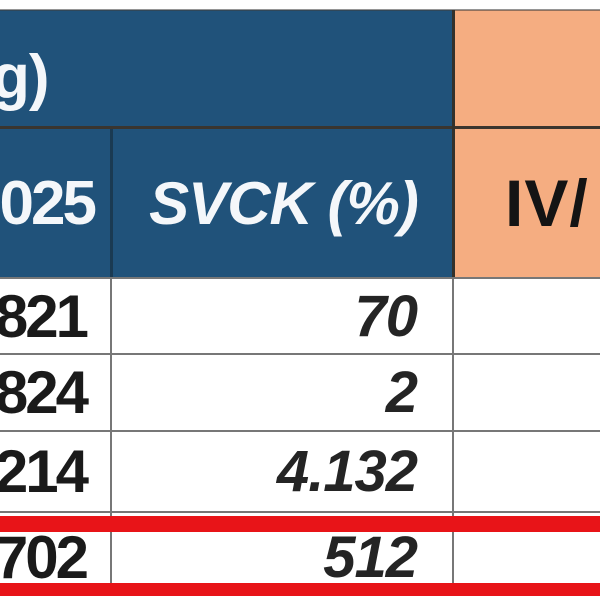 The image size is (600, 600). What do you see at coordinates (44, 471) in the screenshot?
I see `row-3-code: 214` at bounding box center [44, 471].